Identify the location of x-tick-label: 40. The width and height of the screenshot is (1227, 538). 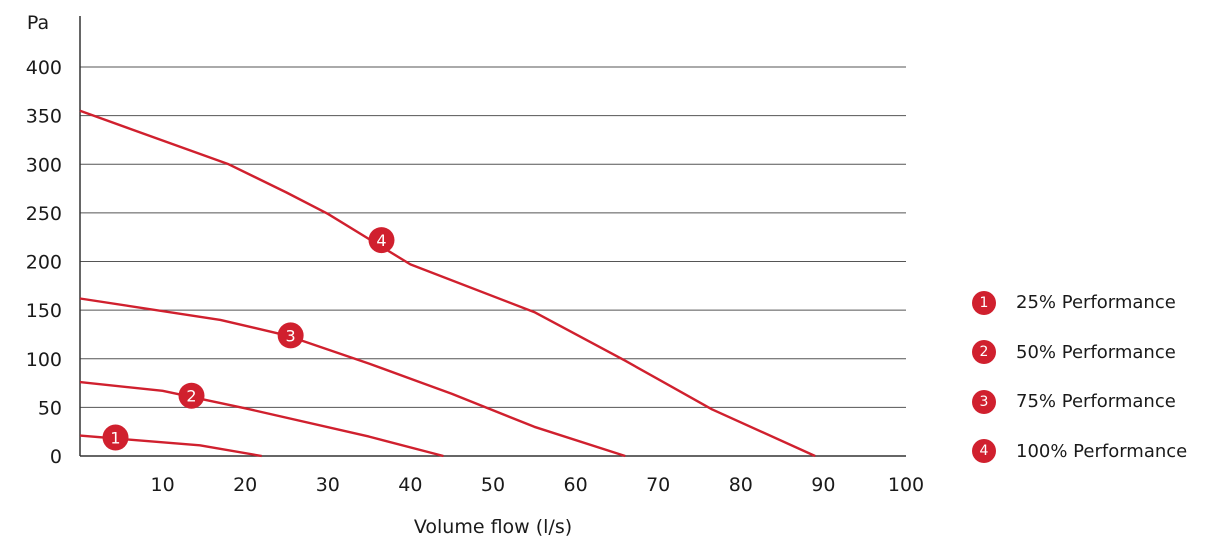
(410, 485).